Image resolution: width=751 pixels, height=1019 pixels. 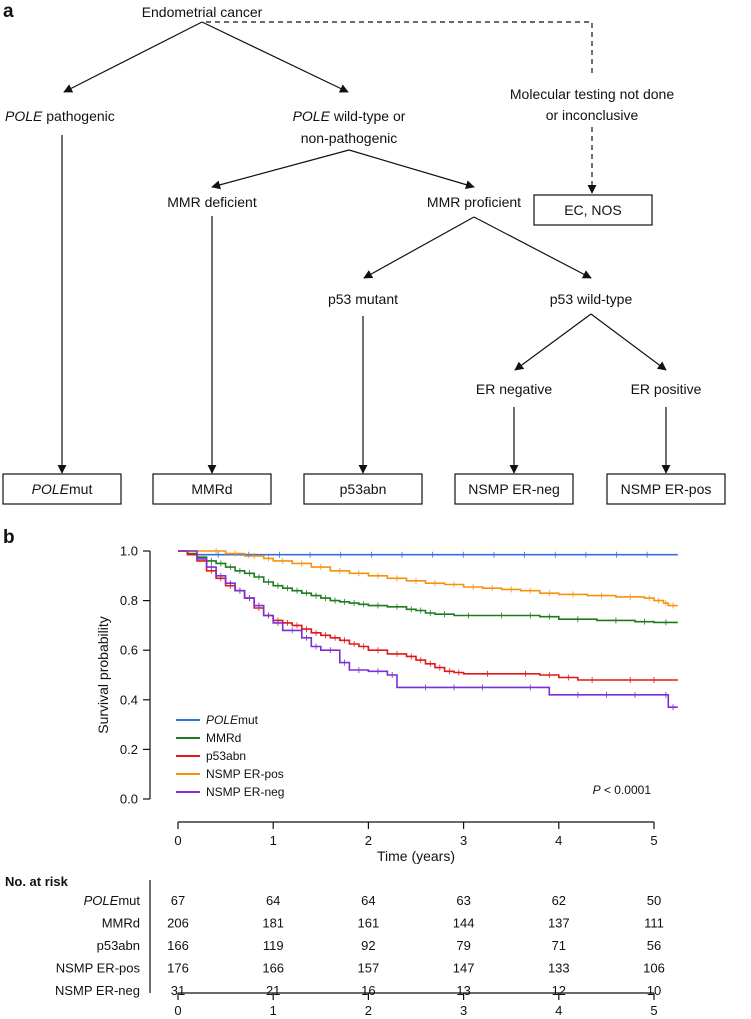 I want to click on node-er-positive: ER positive, so click(x=666, y=389).